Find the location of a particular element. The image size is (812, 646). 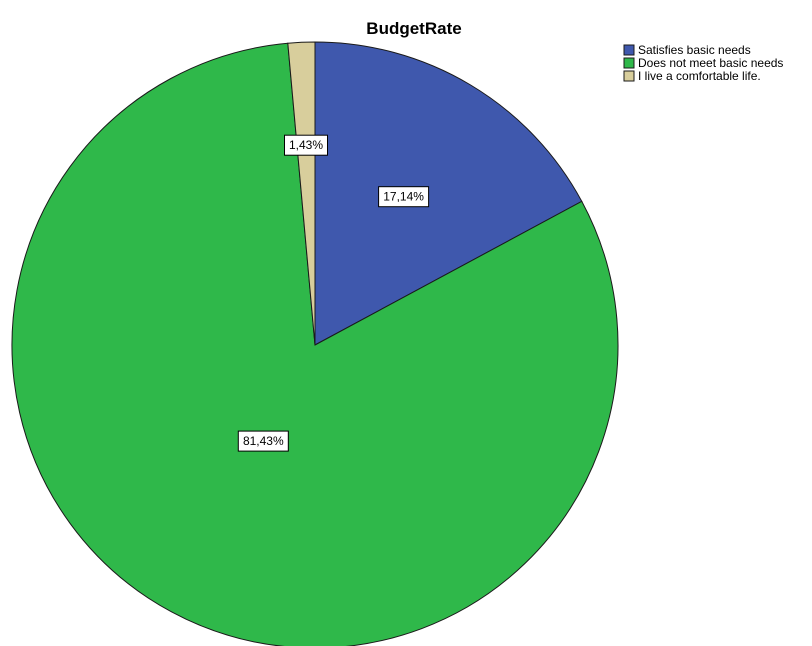

legend-label: Does not meet basic needs is located at coordinates (710, 63).